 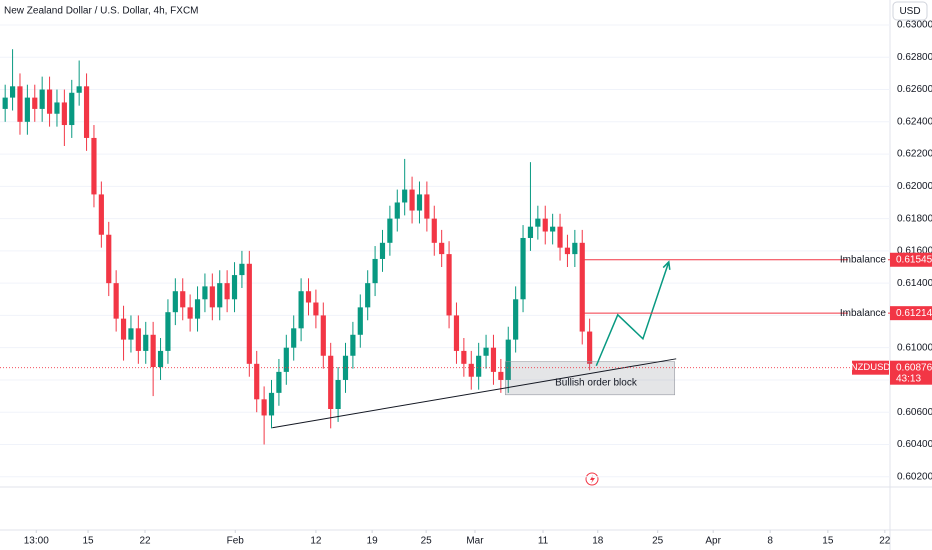 I want to click on order-block-label: Bullish order block, so click(x=596, y=382).